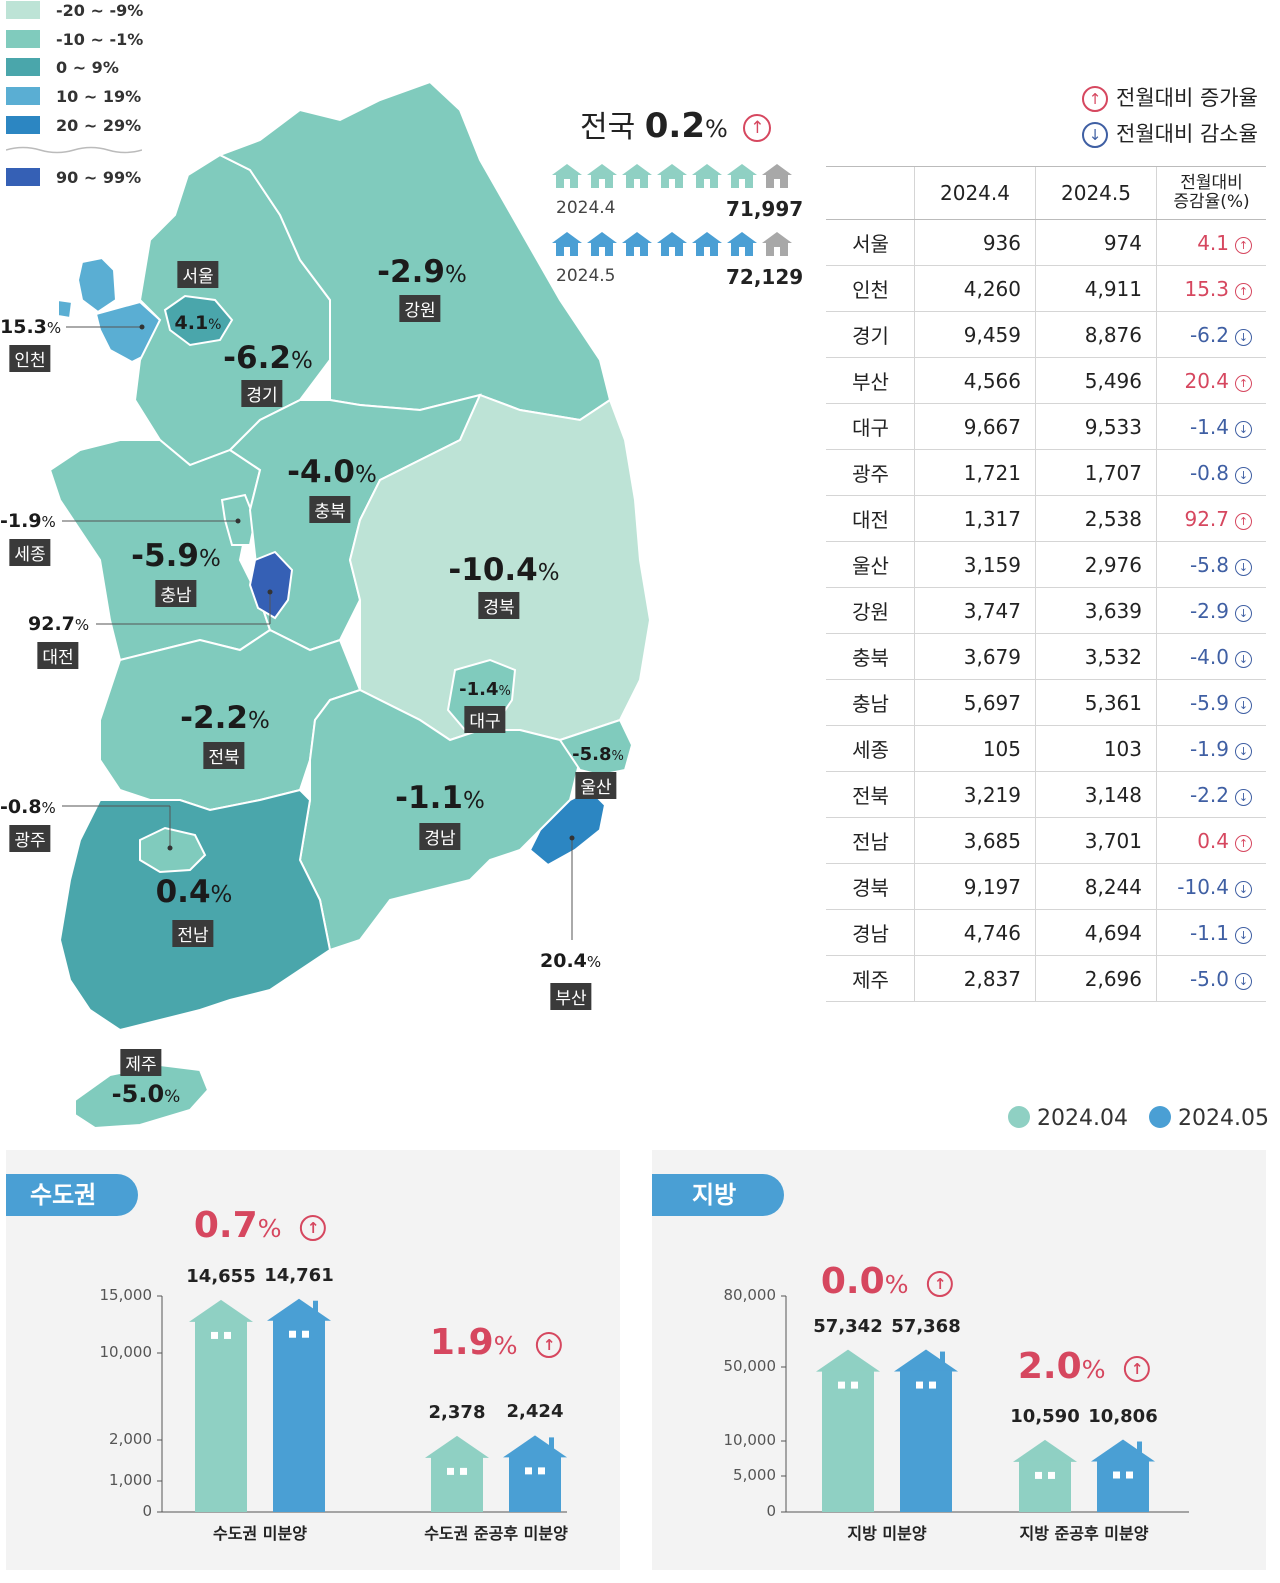  What do you see at coordinates (886, 1532) in the screenshot?
I see `x-category-label: 지방 미분양` at bounding box center [886, 1532].